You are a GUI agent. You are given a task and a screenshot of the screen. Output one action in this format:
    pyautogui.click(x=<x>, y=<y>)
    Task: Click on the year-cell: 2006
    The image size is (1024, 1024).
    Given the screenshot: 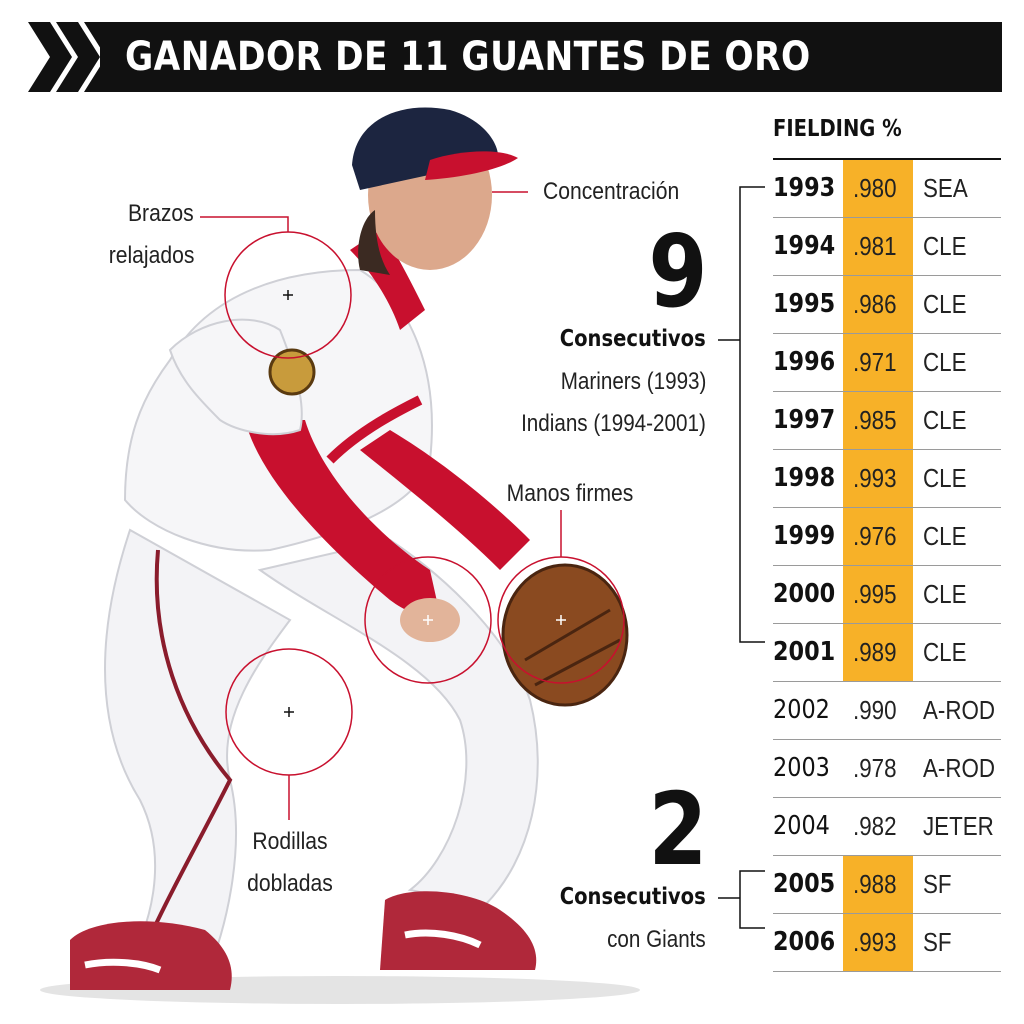 What is the action you would take?
    pyautogui.click(x=804, y=942)
    